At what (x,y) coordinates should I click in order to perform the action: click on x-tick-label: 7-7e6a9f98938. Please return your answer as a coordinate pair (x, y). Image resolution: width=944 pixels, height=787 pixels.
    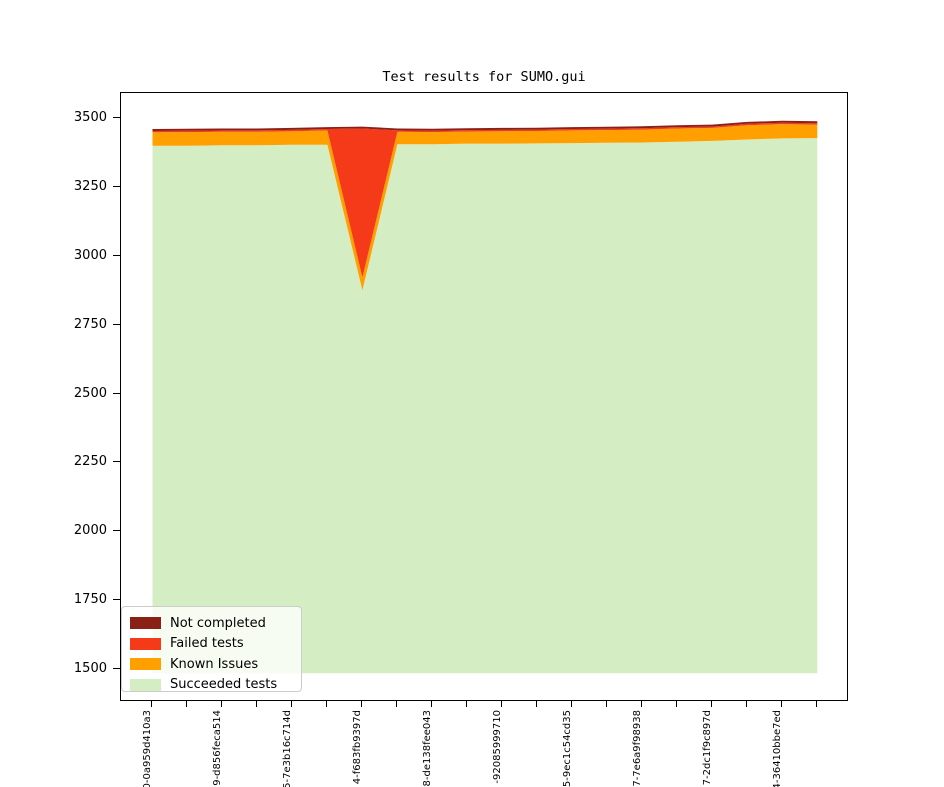
    Looking at the image, I should click on (638, 748).